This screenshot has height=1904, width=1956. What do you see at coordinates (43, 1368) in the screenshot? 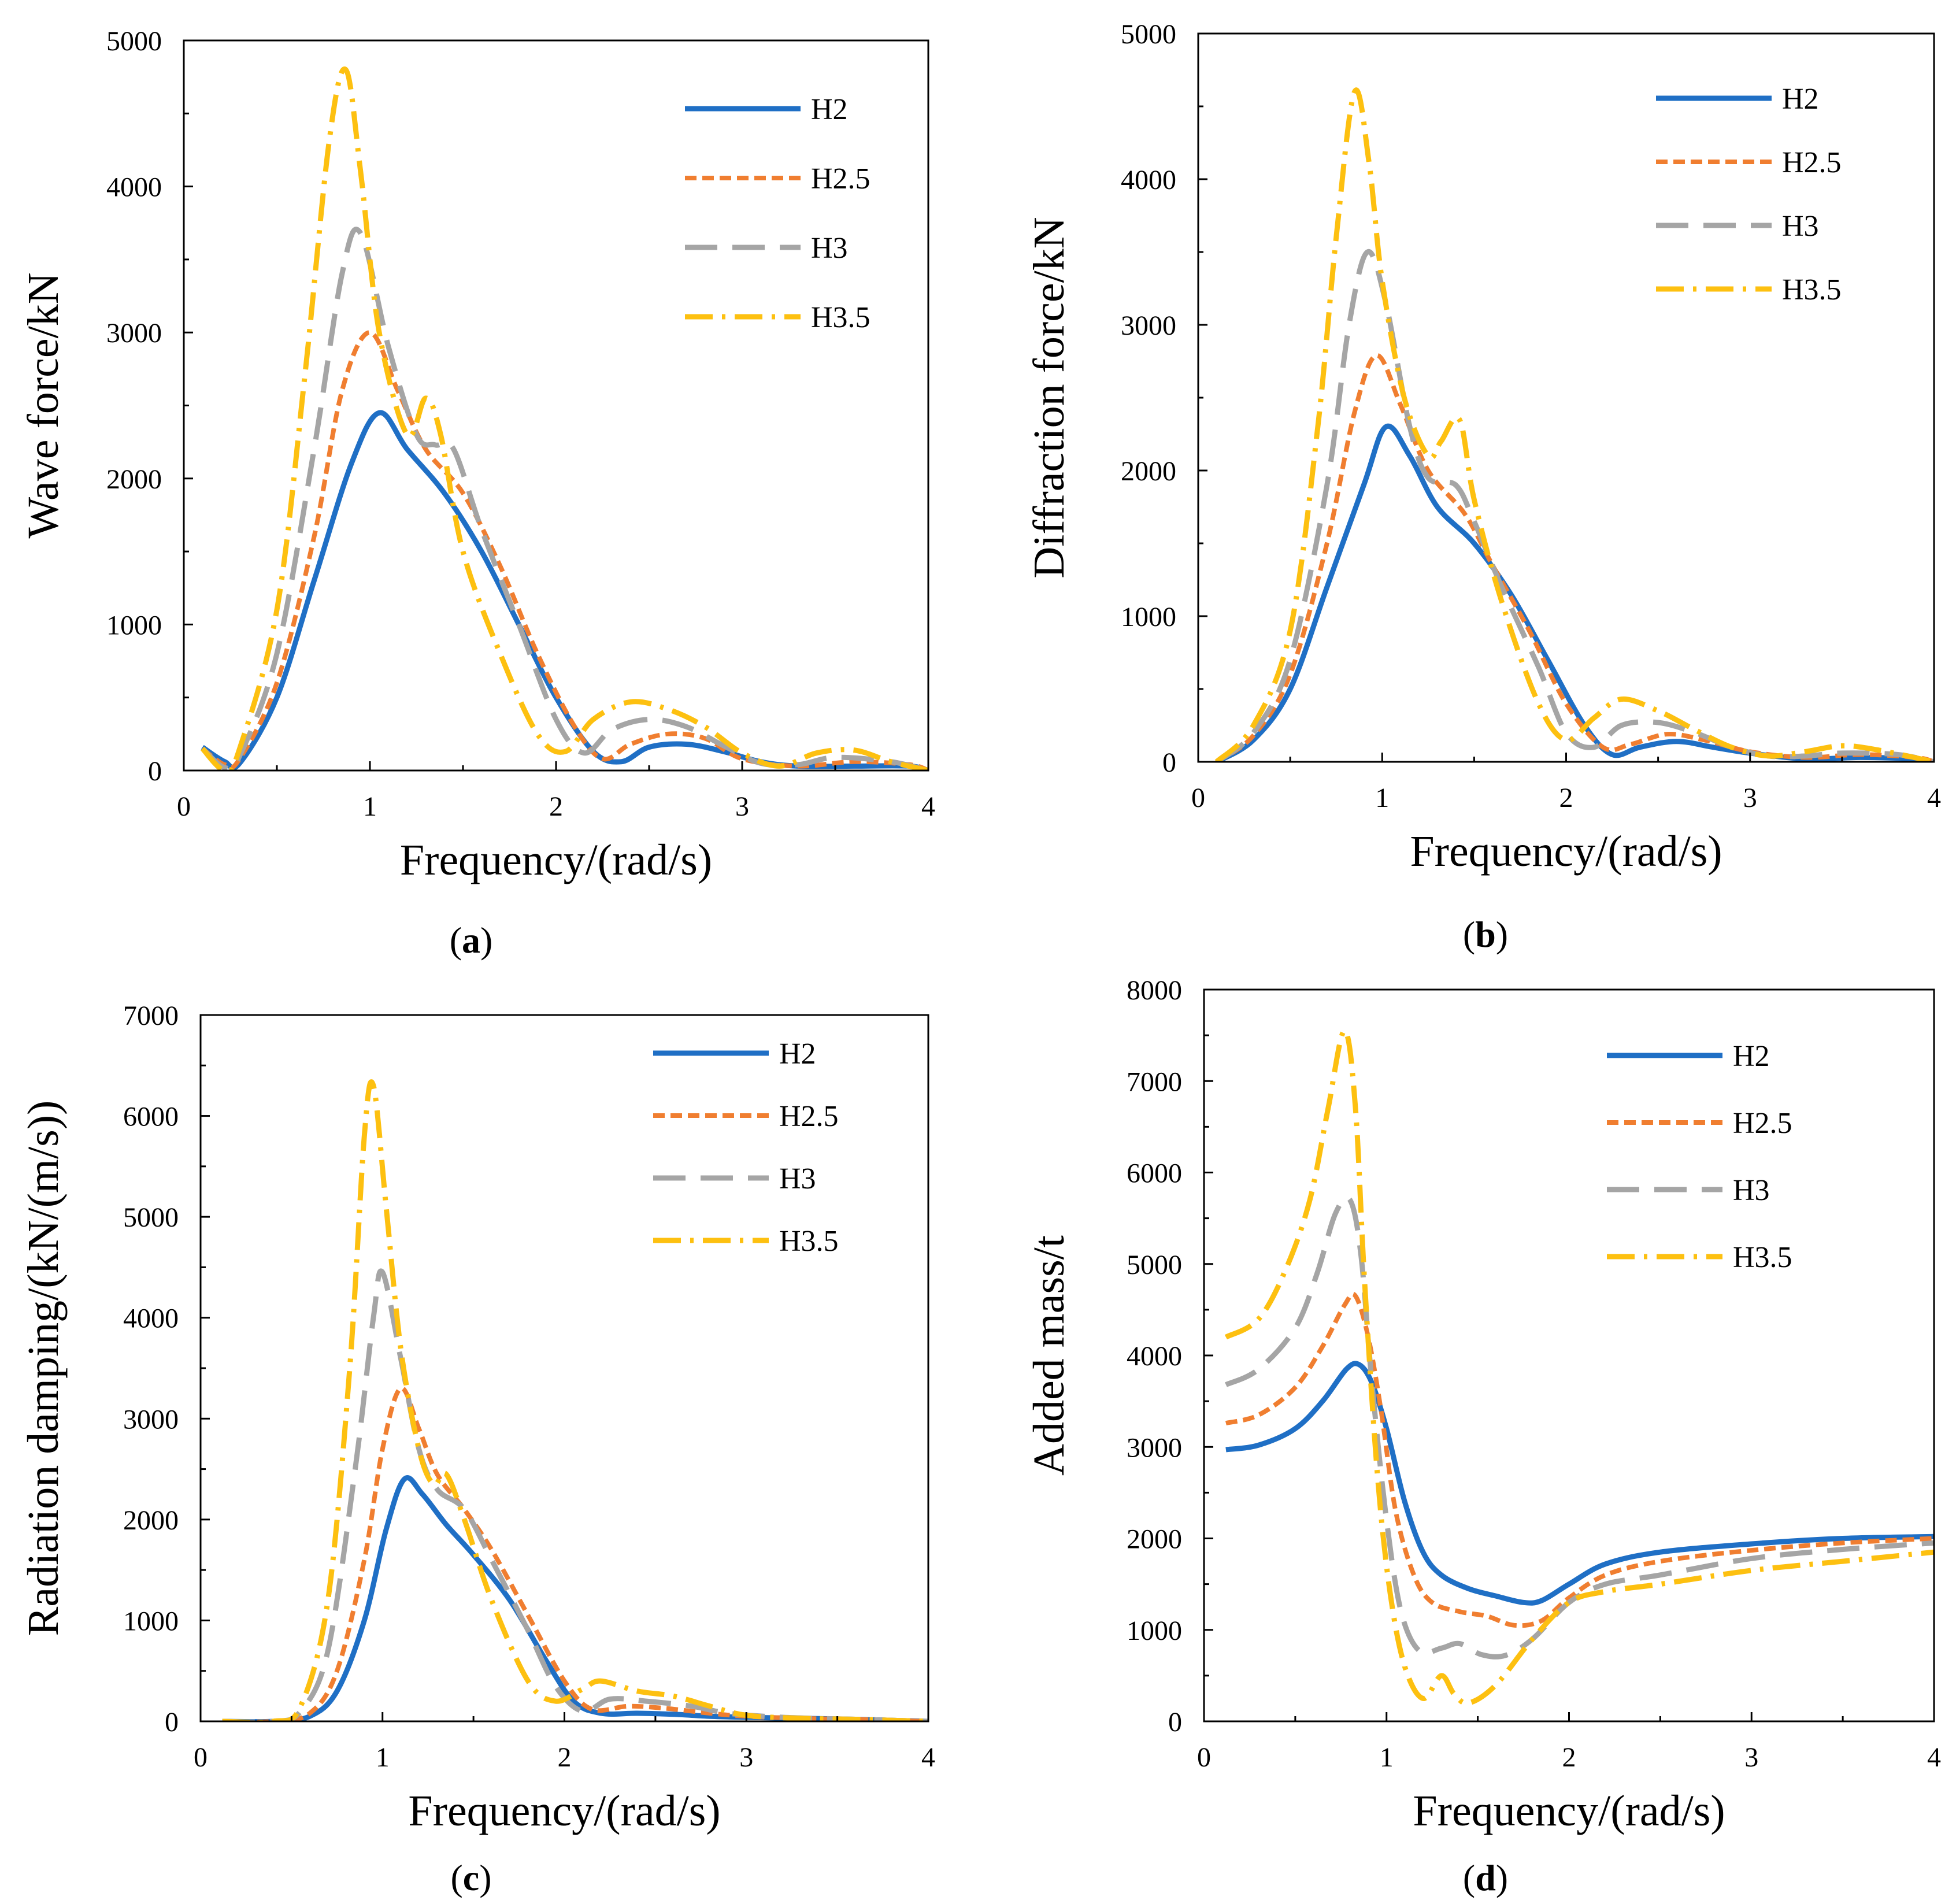
I see `y-axis-label: Radiation damping/(kN/(m/s))` at bounding box center [43, 1368].